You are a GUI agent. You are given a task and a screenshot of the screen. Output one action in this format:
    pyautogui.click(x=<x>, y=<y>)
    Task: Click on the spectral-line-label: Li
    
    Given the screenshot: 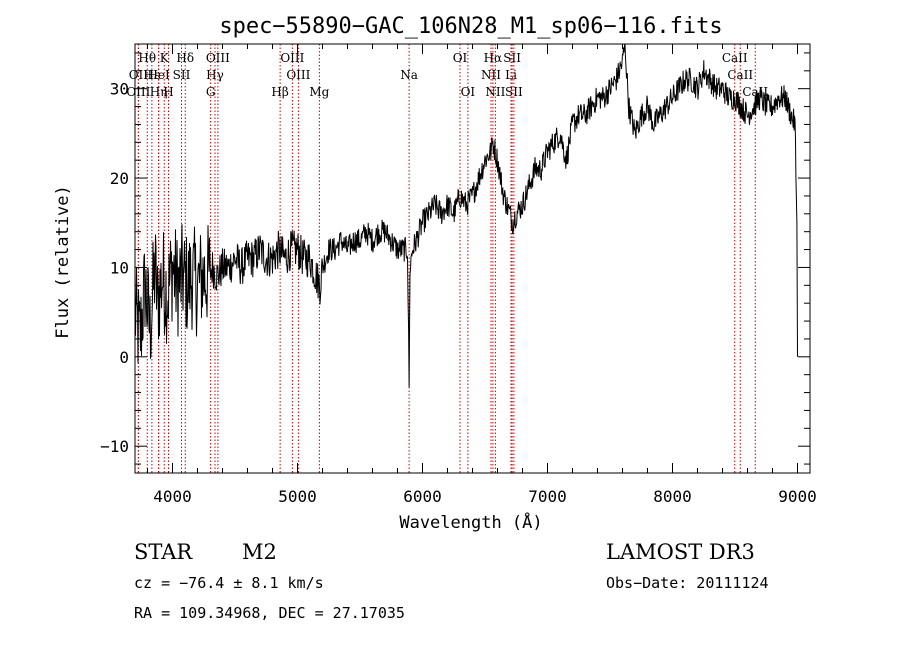 What is the action you would take?
    pyautogui.click(x=511, y=75)
    